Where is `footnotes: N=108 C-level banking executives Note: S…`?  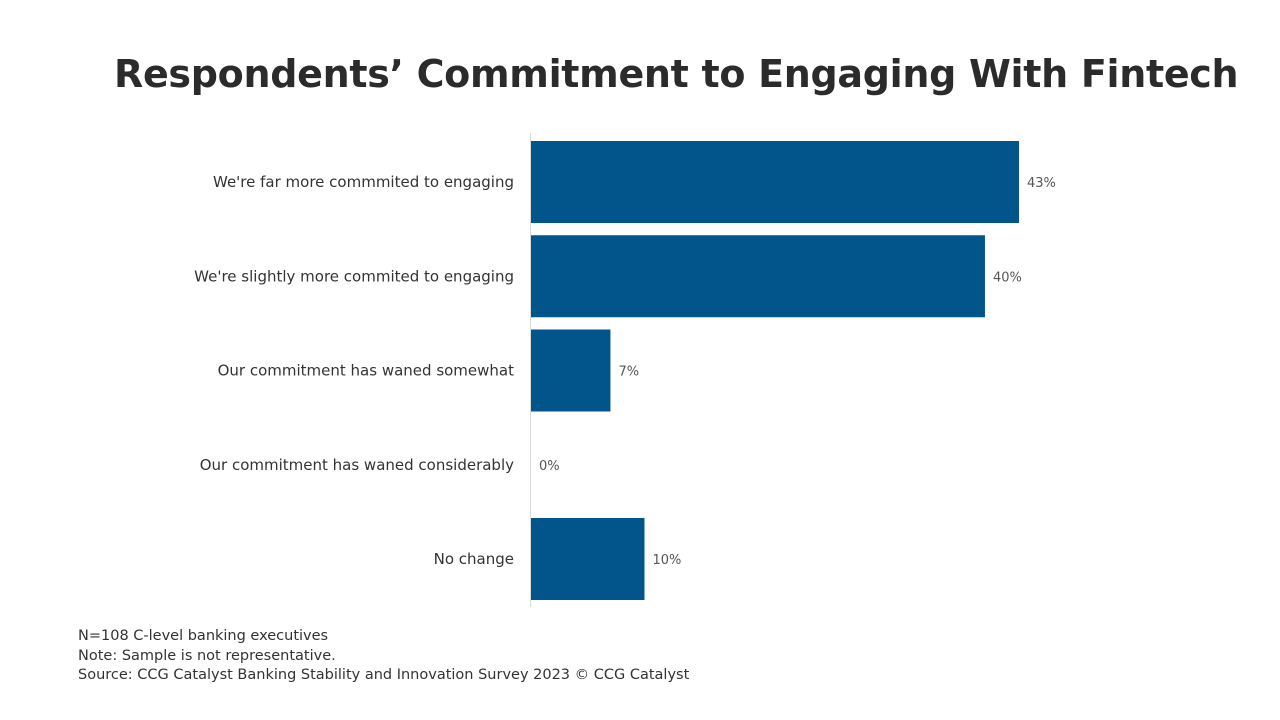
footnotes: N=108 C-level banking executives Note: S… is located at coordinates (383, 656).